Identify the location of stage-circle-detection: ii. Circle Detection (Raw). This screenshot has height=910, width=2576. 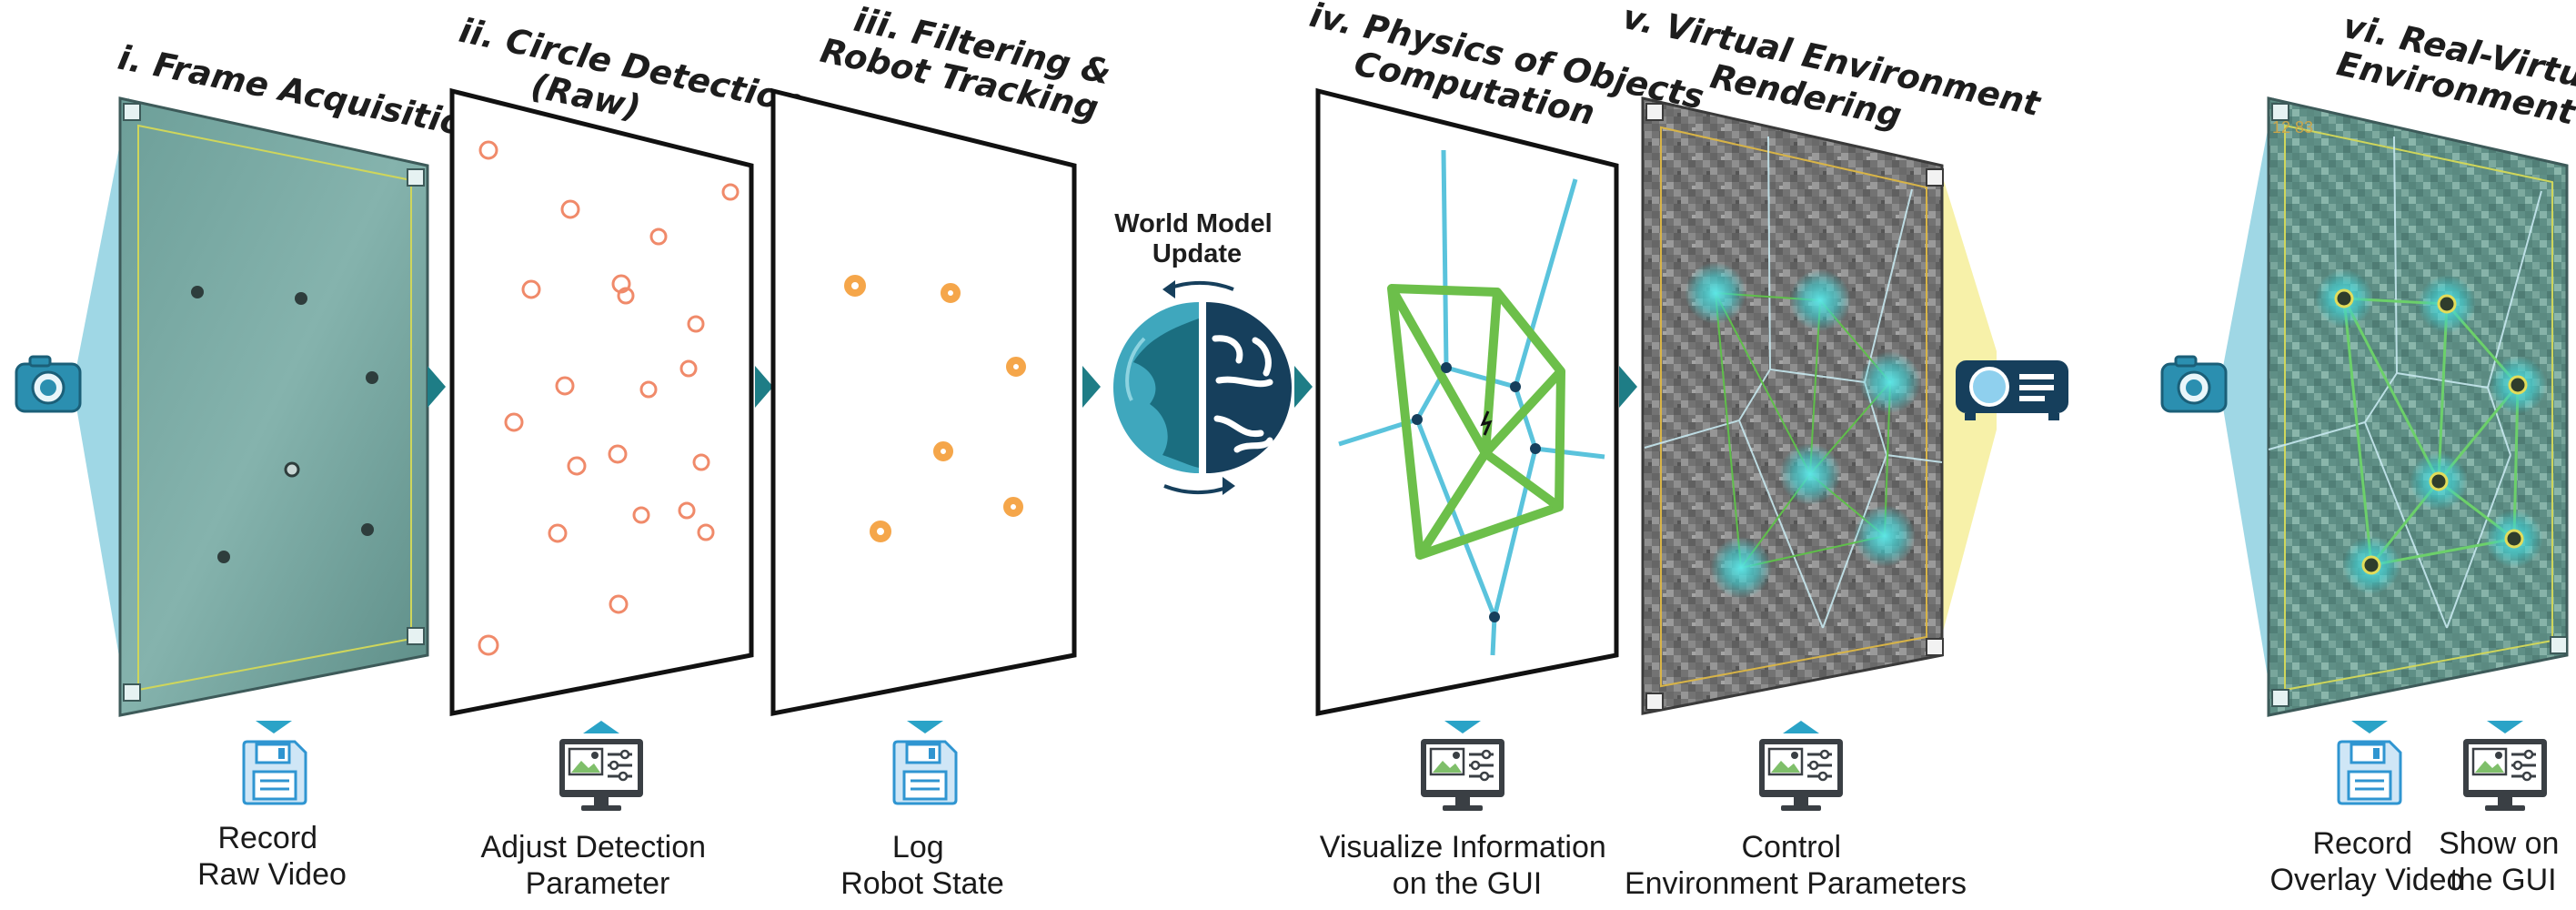
(628, 364).